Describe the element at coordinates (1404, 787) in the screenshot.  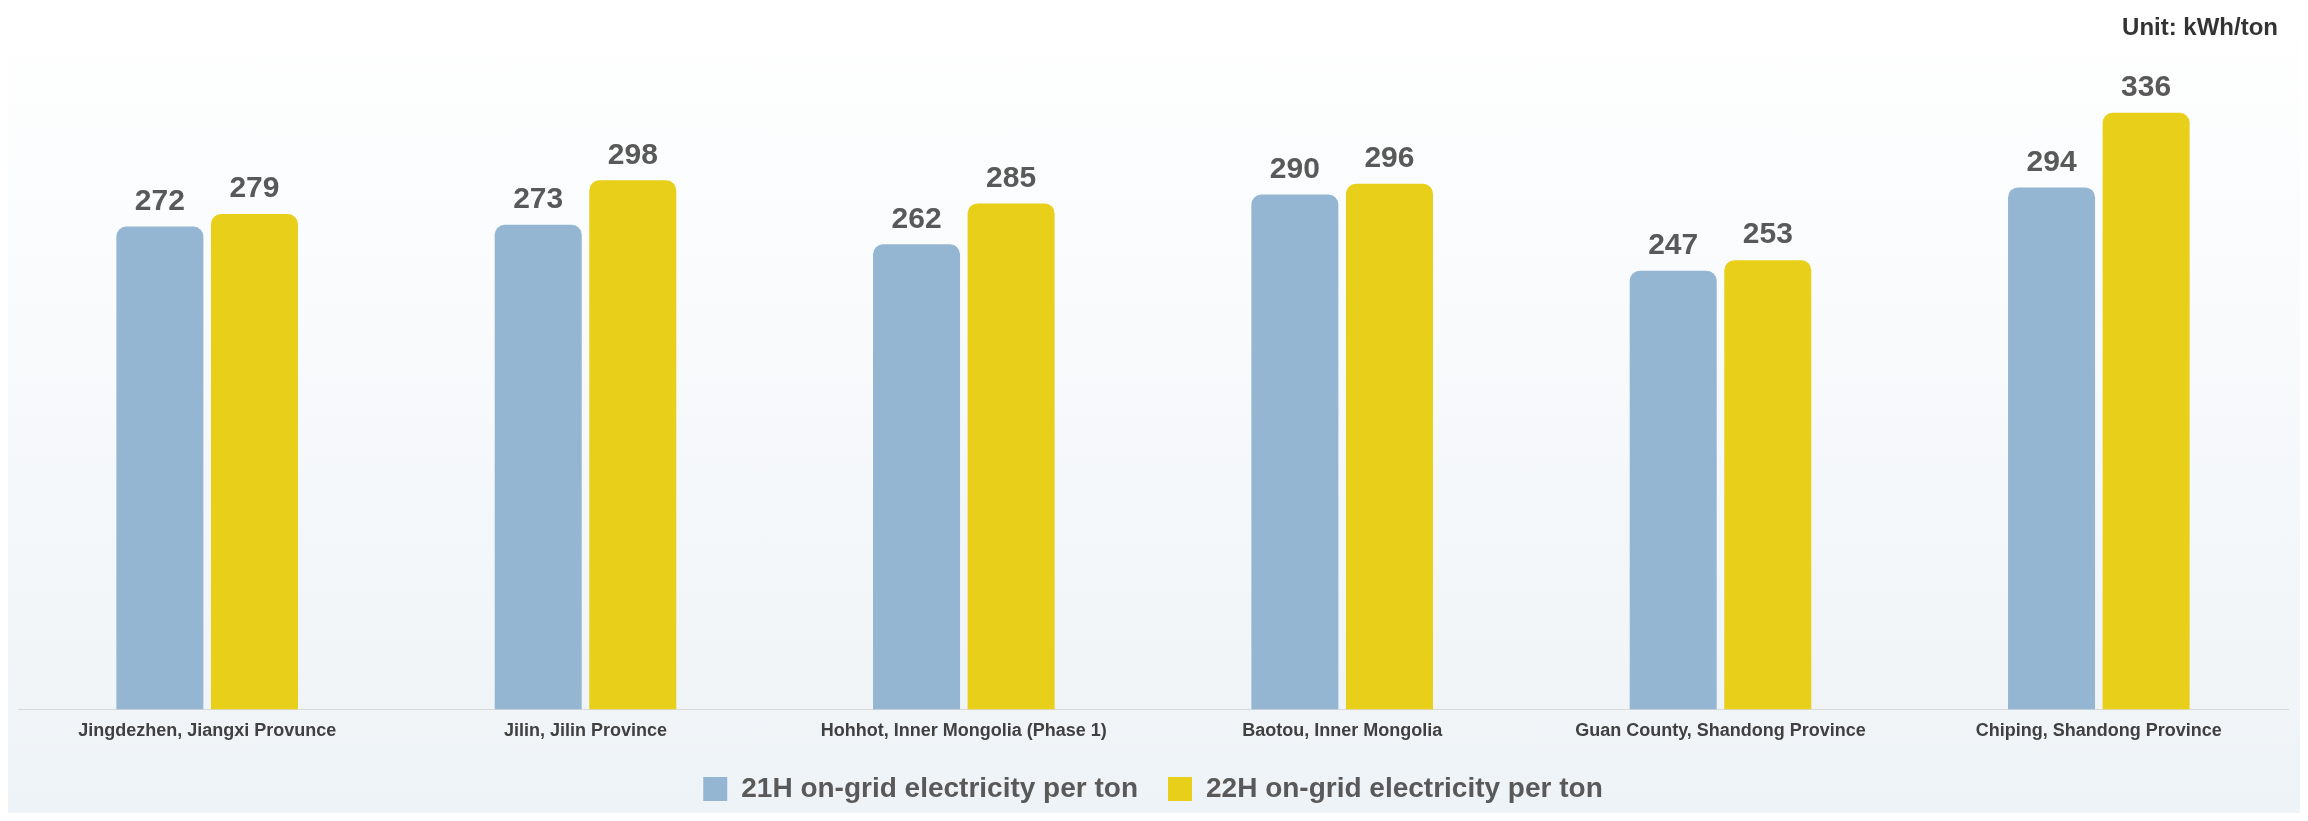
I see `legend-label: 22H on-grid electricity per ton` at that location.